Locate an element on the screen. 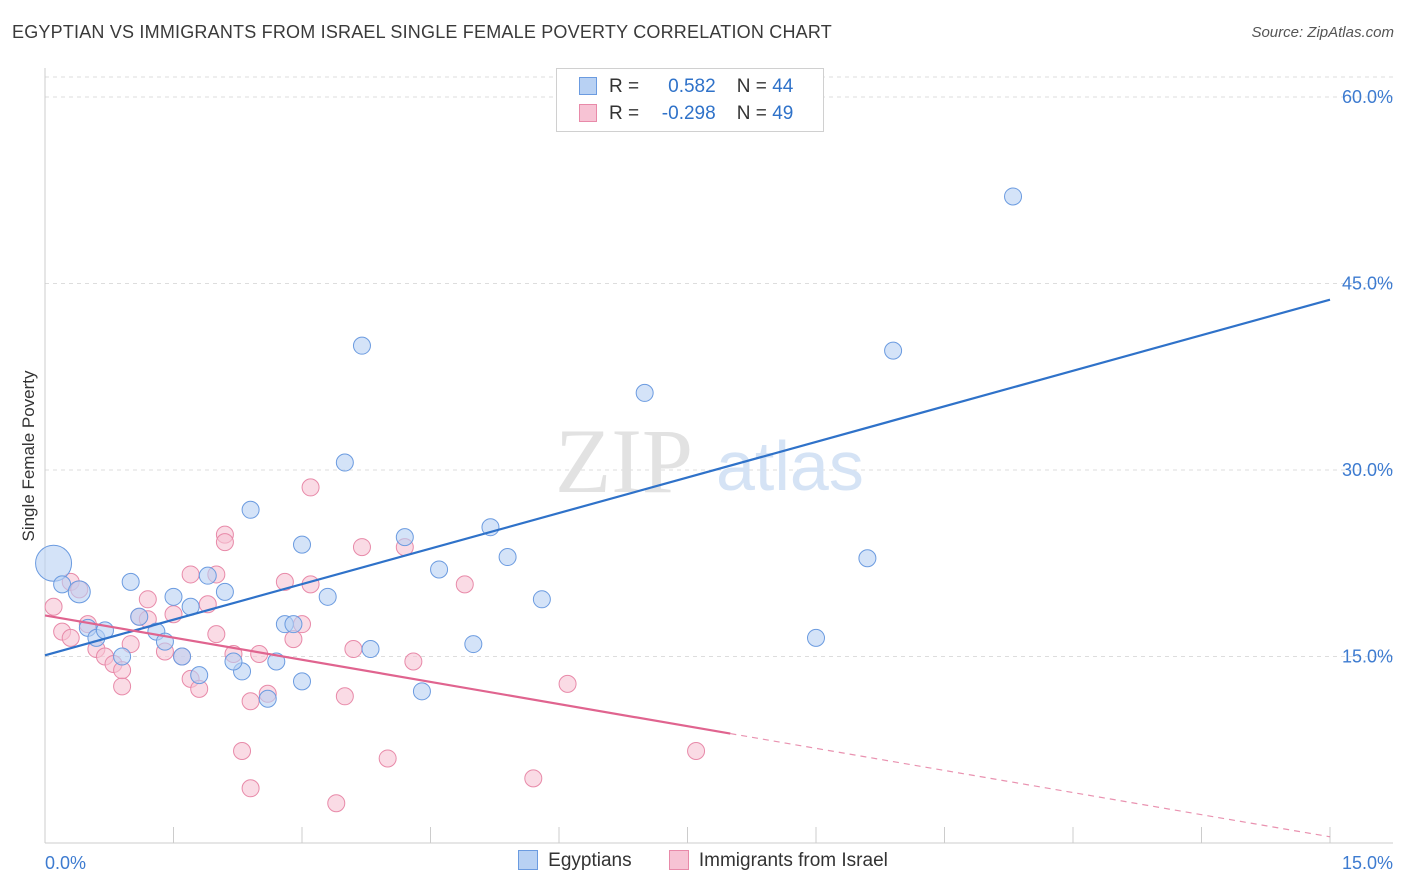 The height and width of the screenshot is (892, 1406). legend-item-egyptians: Egyptians is located at coordinates (575, 861).